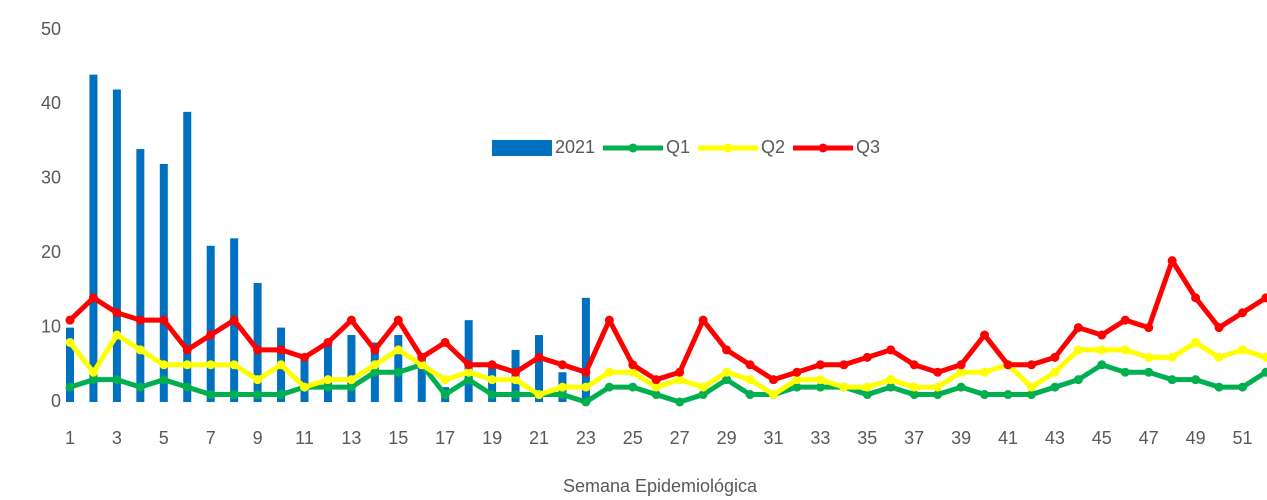 The height and width of the screenshot is (500, 1267). Describe the element at coordinates (51, 326) in the screenshot. I see `y-tick-label: 10` at that location.